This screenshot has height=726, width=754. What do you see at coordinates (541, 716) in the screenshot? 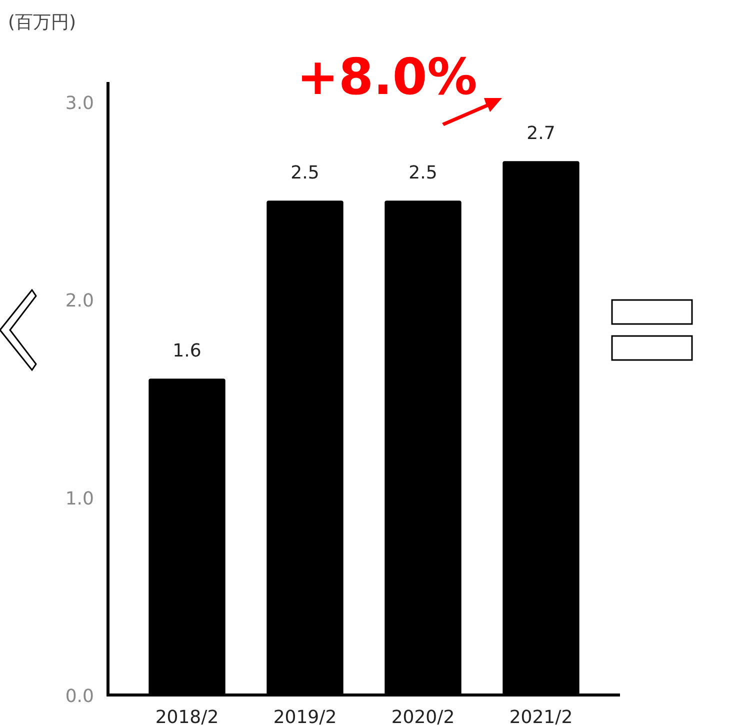
I see `x-tick-label: 2021/2` at bounding box center [541, 716].